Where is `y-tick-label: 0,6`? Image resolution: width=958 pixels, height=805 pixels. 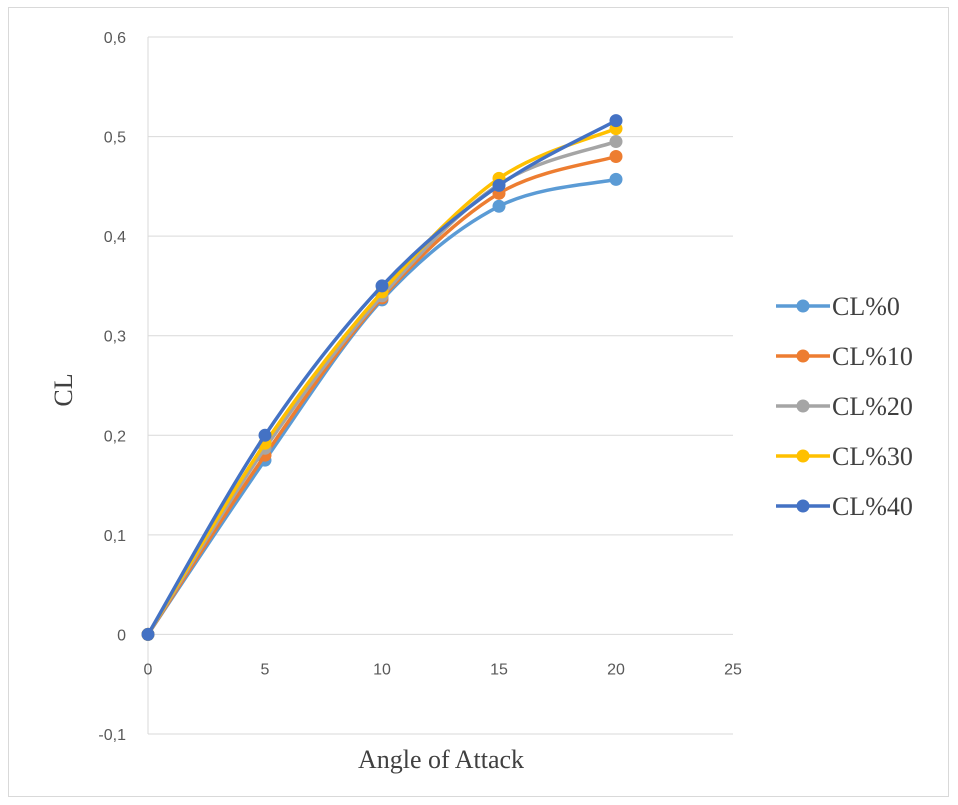 y-tick-label: 0,6 is located at coordinates (115, 38).